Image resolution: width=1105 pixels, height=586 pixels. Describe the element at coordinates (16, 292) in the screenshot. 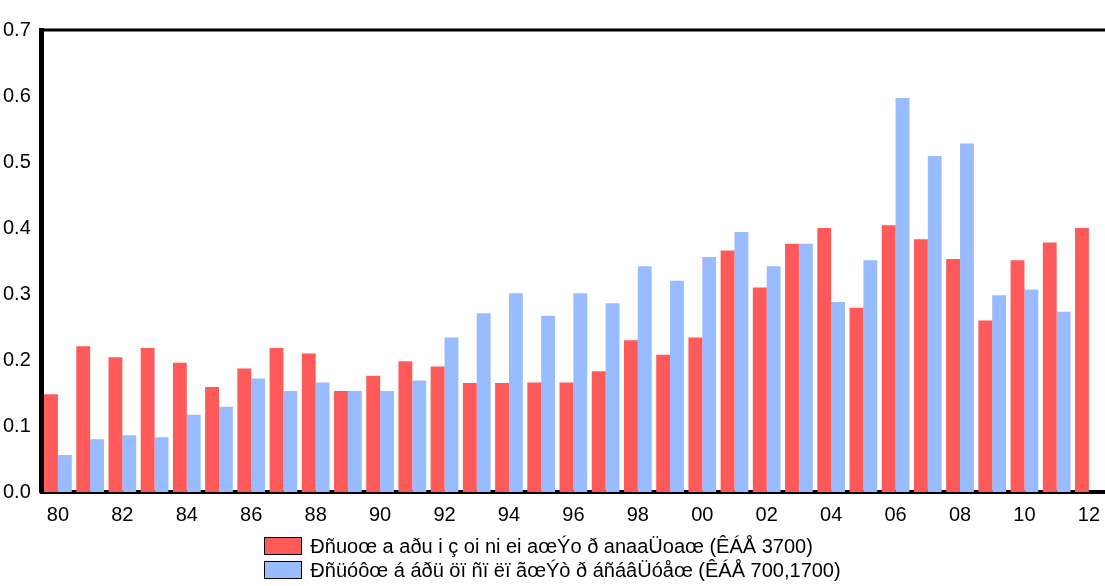

I see `y-tick-label: 0.3` at that location.